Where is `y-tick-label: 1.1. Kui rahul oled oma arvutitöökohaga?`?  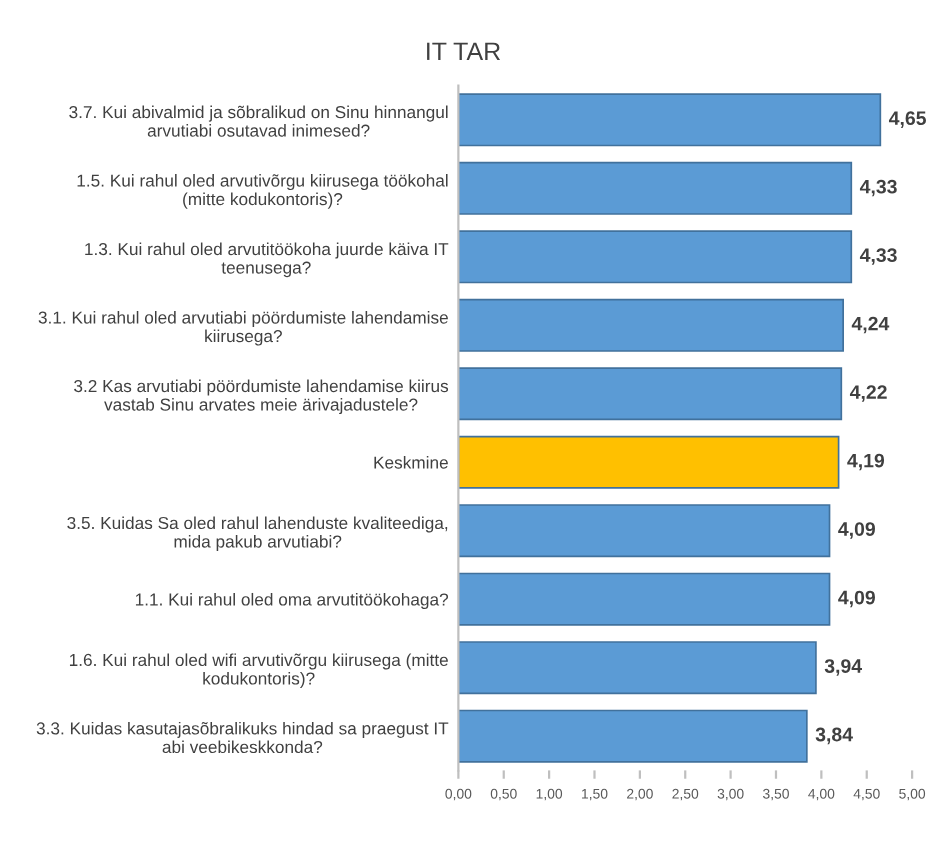 y-tick-label: 1.1. Kui rahul oled oma arvutitöökohaga? is located at coordinates (292, 601).